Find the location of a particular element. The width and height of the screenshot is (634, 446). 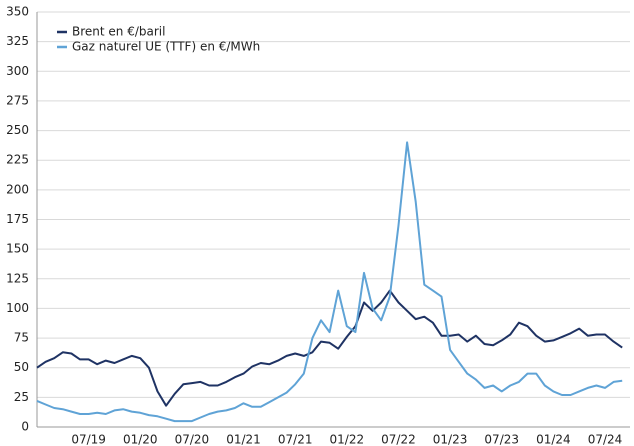

y-tick-label: 250 is located at coordinates (17, 130).